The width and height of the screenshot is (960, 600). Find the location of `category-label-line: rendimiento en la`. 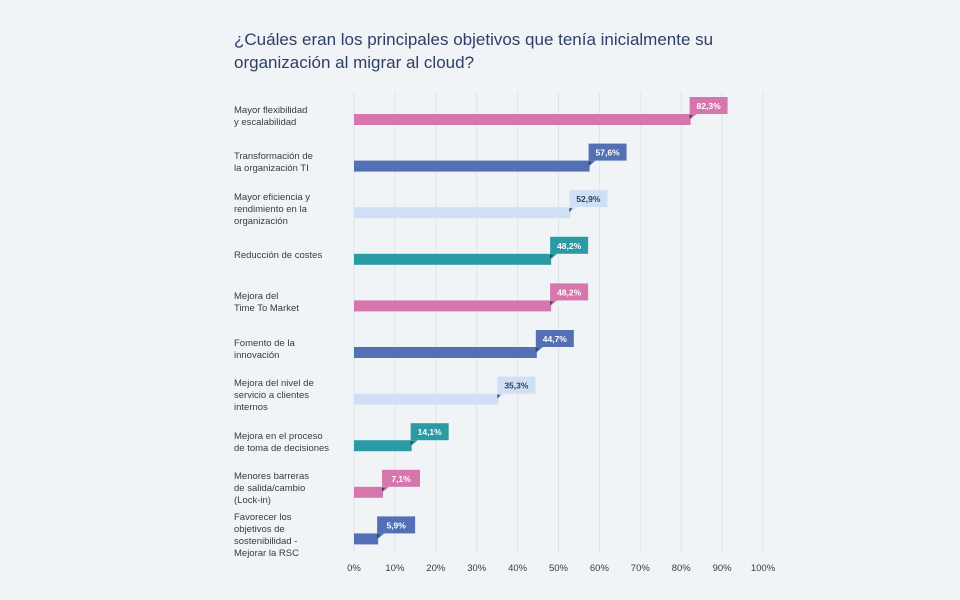

category-label-line: rendimiento en la is located at coordinates (270, 209).